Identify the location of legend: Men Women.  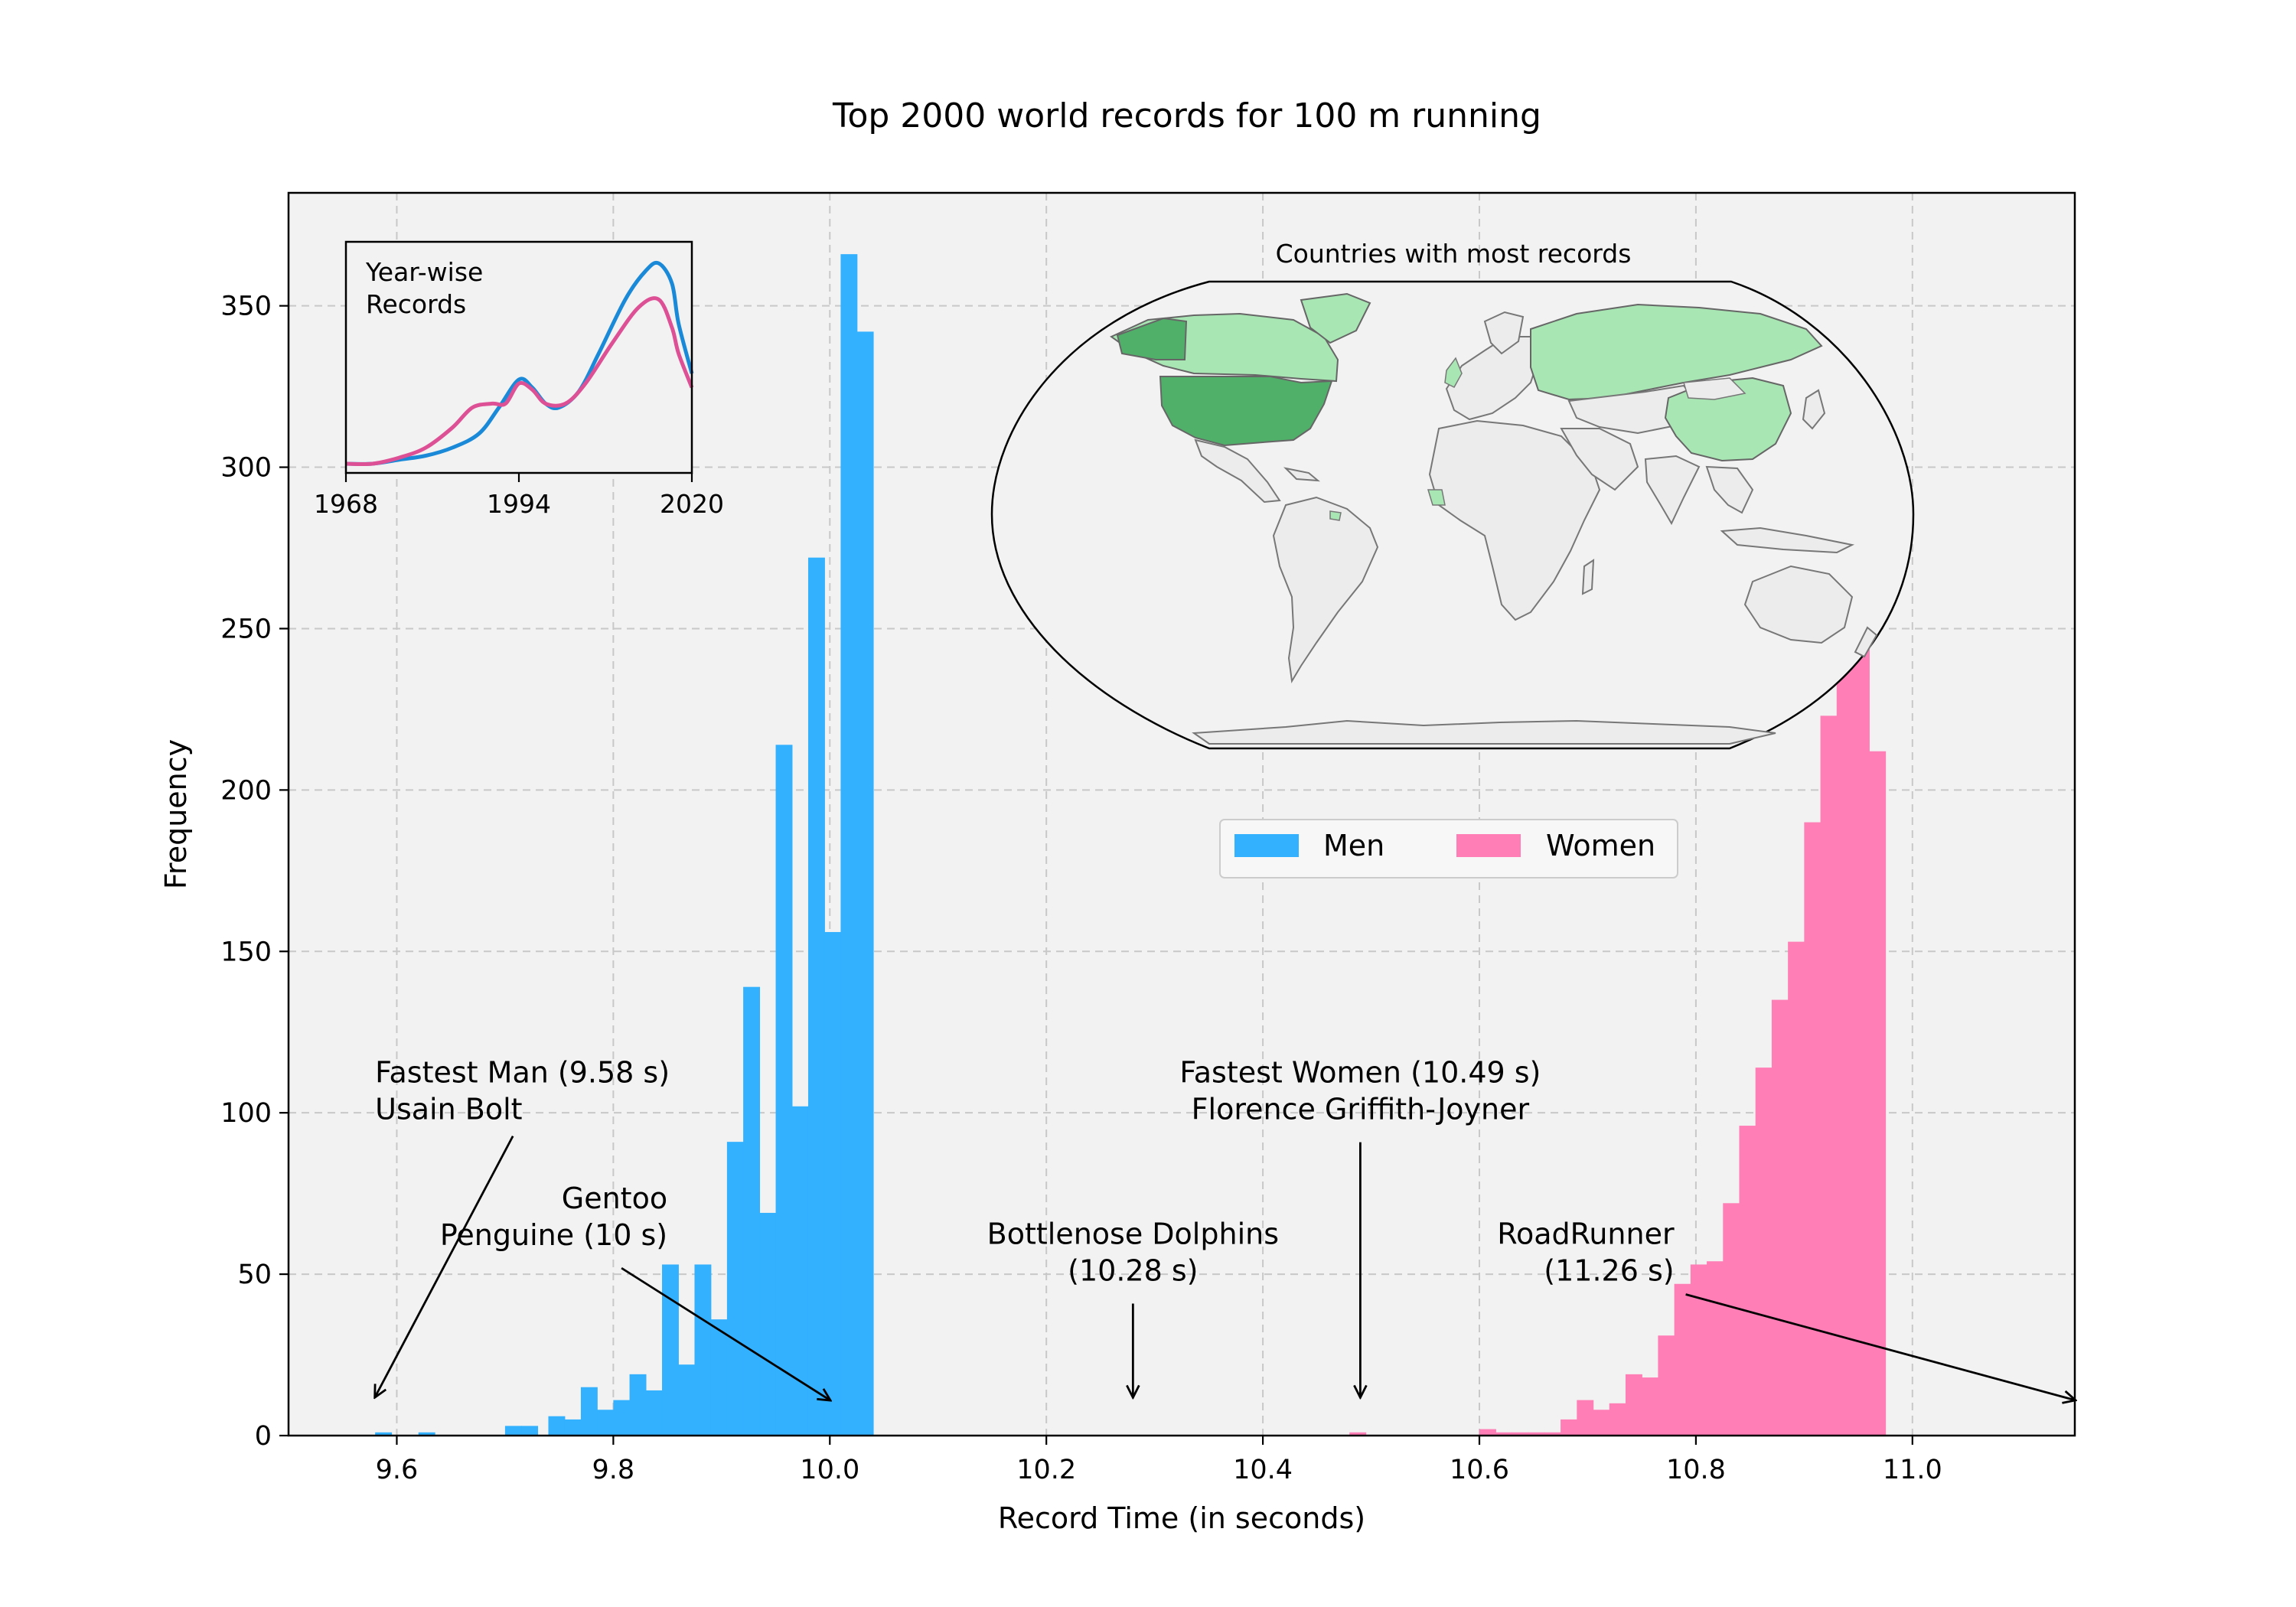
(1448, 849).